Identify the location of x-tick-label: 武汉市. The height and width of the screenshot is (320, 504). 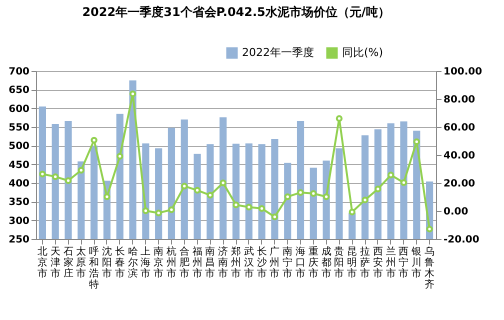
(249, 263).